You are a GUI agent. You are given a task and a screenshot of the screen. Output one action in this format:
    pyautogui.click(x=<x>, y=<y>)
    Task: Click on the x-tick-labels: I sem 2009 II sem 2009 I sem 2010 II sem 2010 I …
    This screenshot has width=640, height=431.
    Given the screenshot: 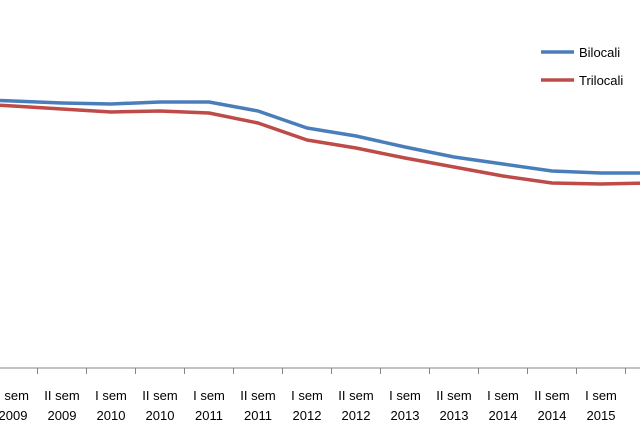 What is the action you would take?
    pyautogui.click(x=308, y=405)
    